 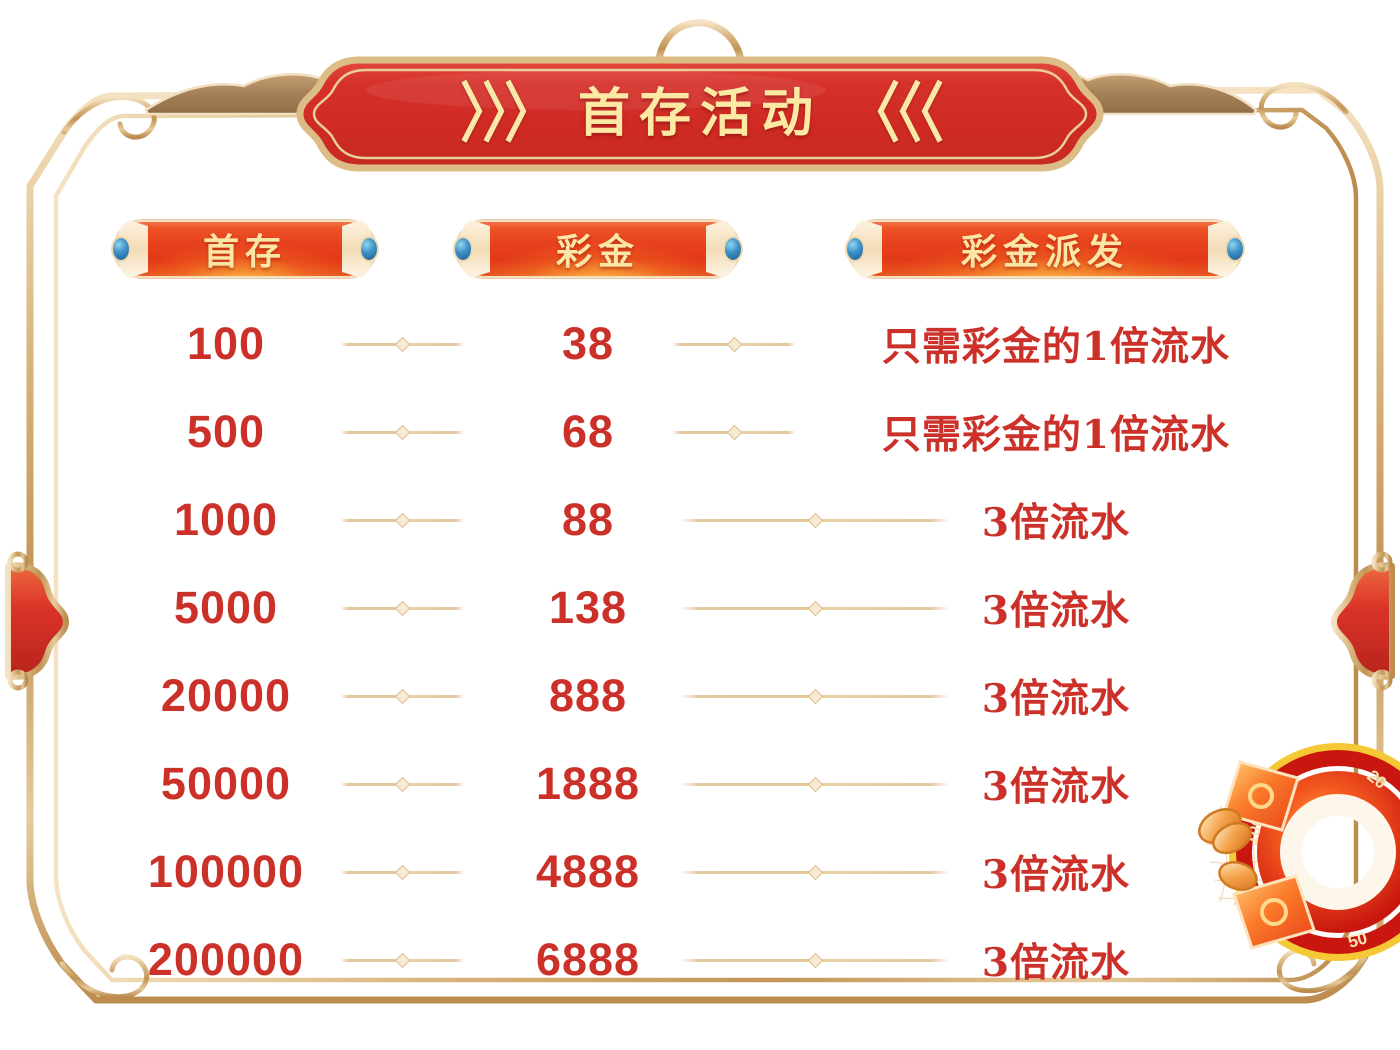 I want to click on table-header-row: 首存 彩金 彩金派发, so click(x=700, y=249).